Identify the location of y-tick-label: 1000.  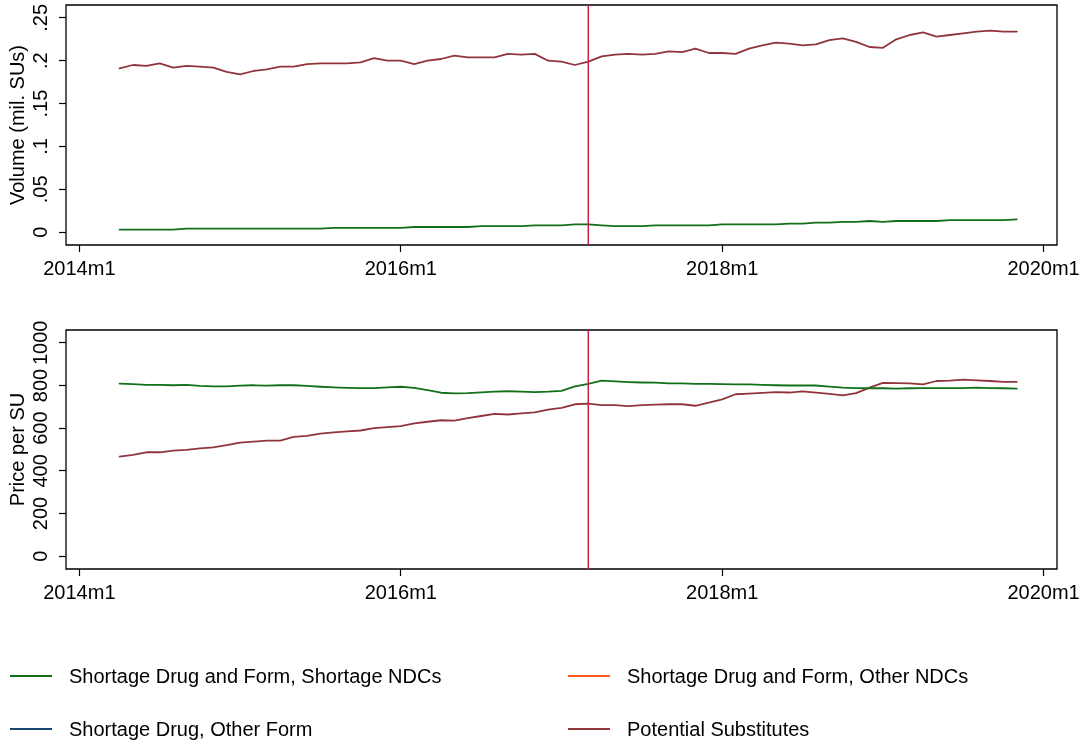
(39, 343).